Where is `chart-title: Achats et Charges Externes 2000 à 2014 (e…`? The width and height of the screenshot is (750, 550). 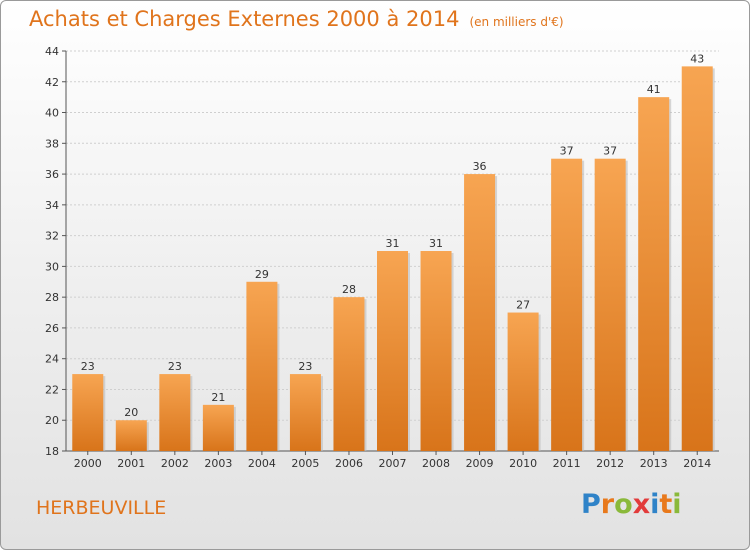
chart-title: Achats et Charges Externes 2000 à 2014 (e… is located at coordinates (296, 19).